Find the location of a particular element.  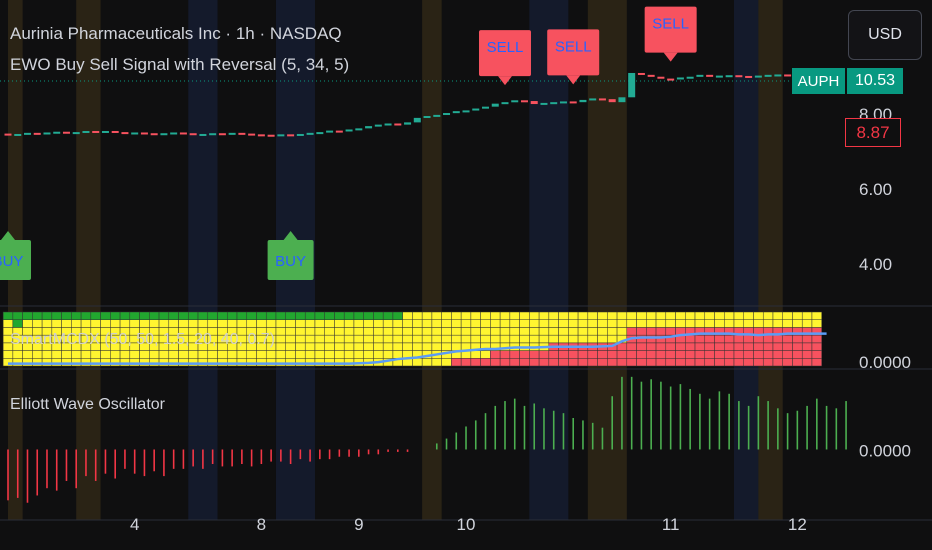

mcdx-label: SmartMCDX (50, 50, 1.5, 20, 40, 0.7) is located at coordinates (143, 339).